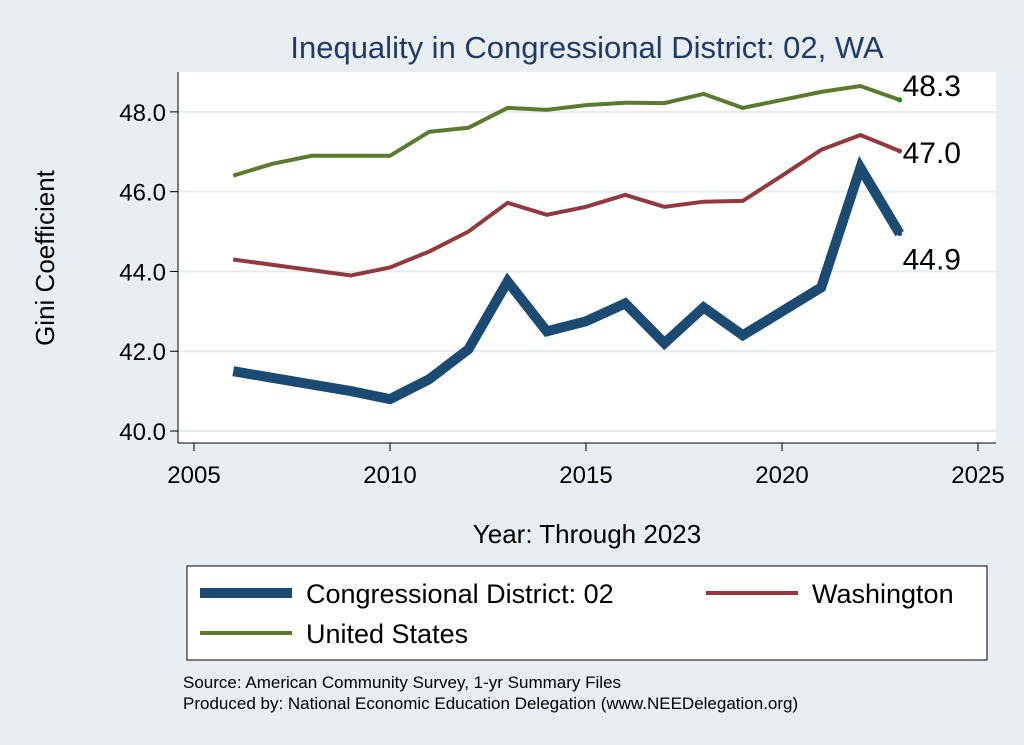 This screenshot has height=745, width=1024. Describe the element at coordinates (142, 272) in the screenshot. I see `y-tick-label: 44.0` at that location.